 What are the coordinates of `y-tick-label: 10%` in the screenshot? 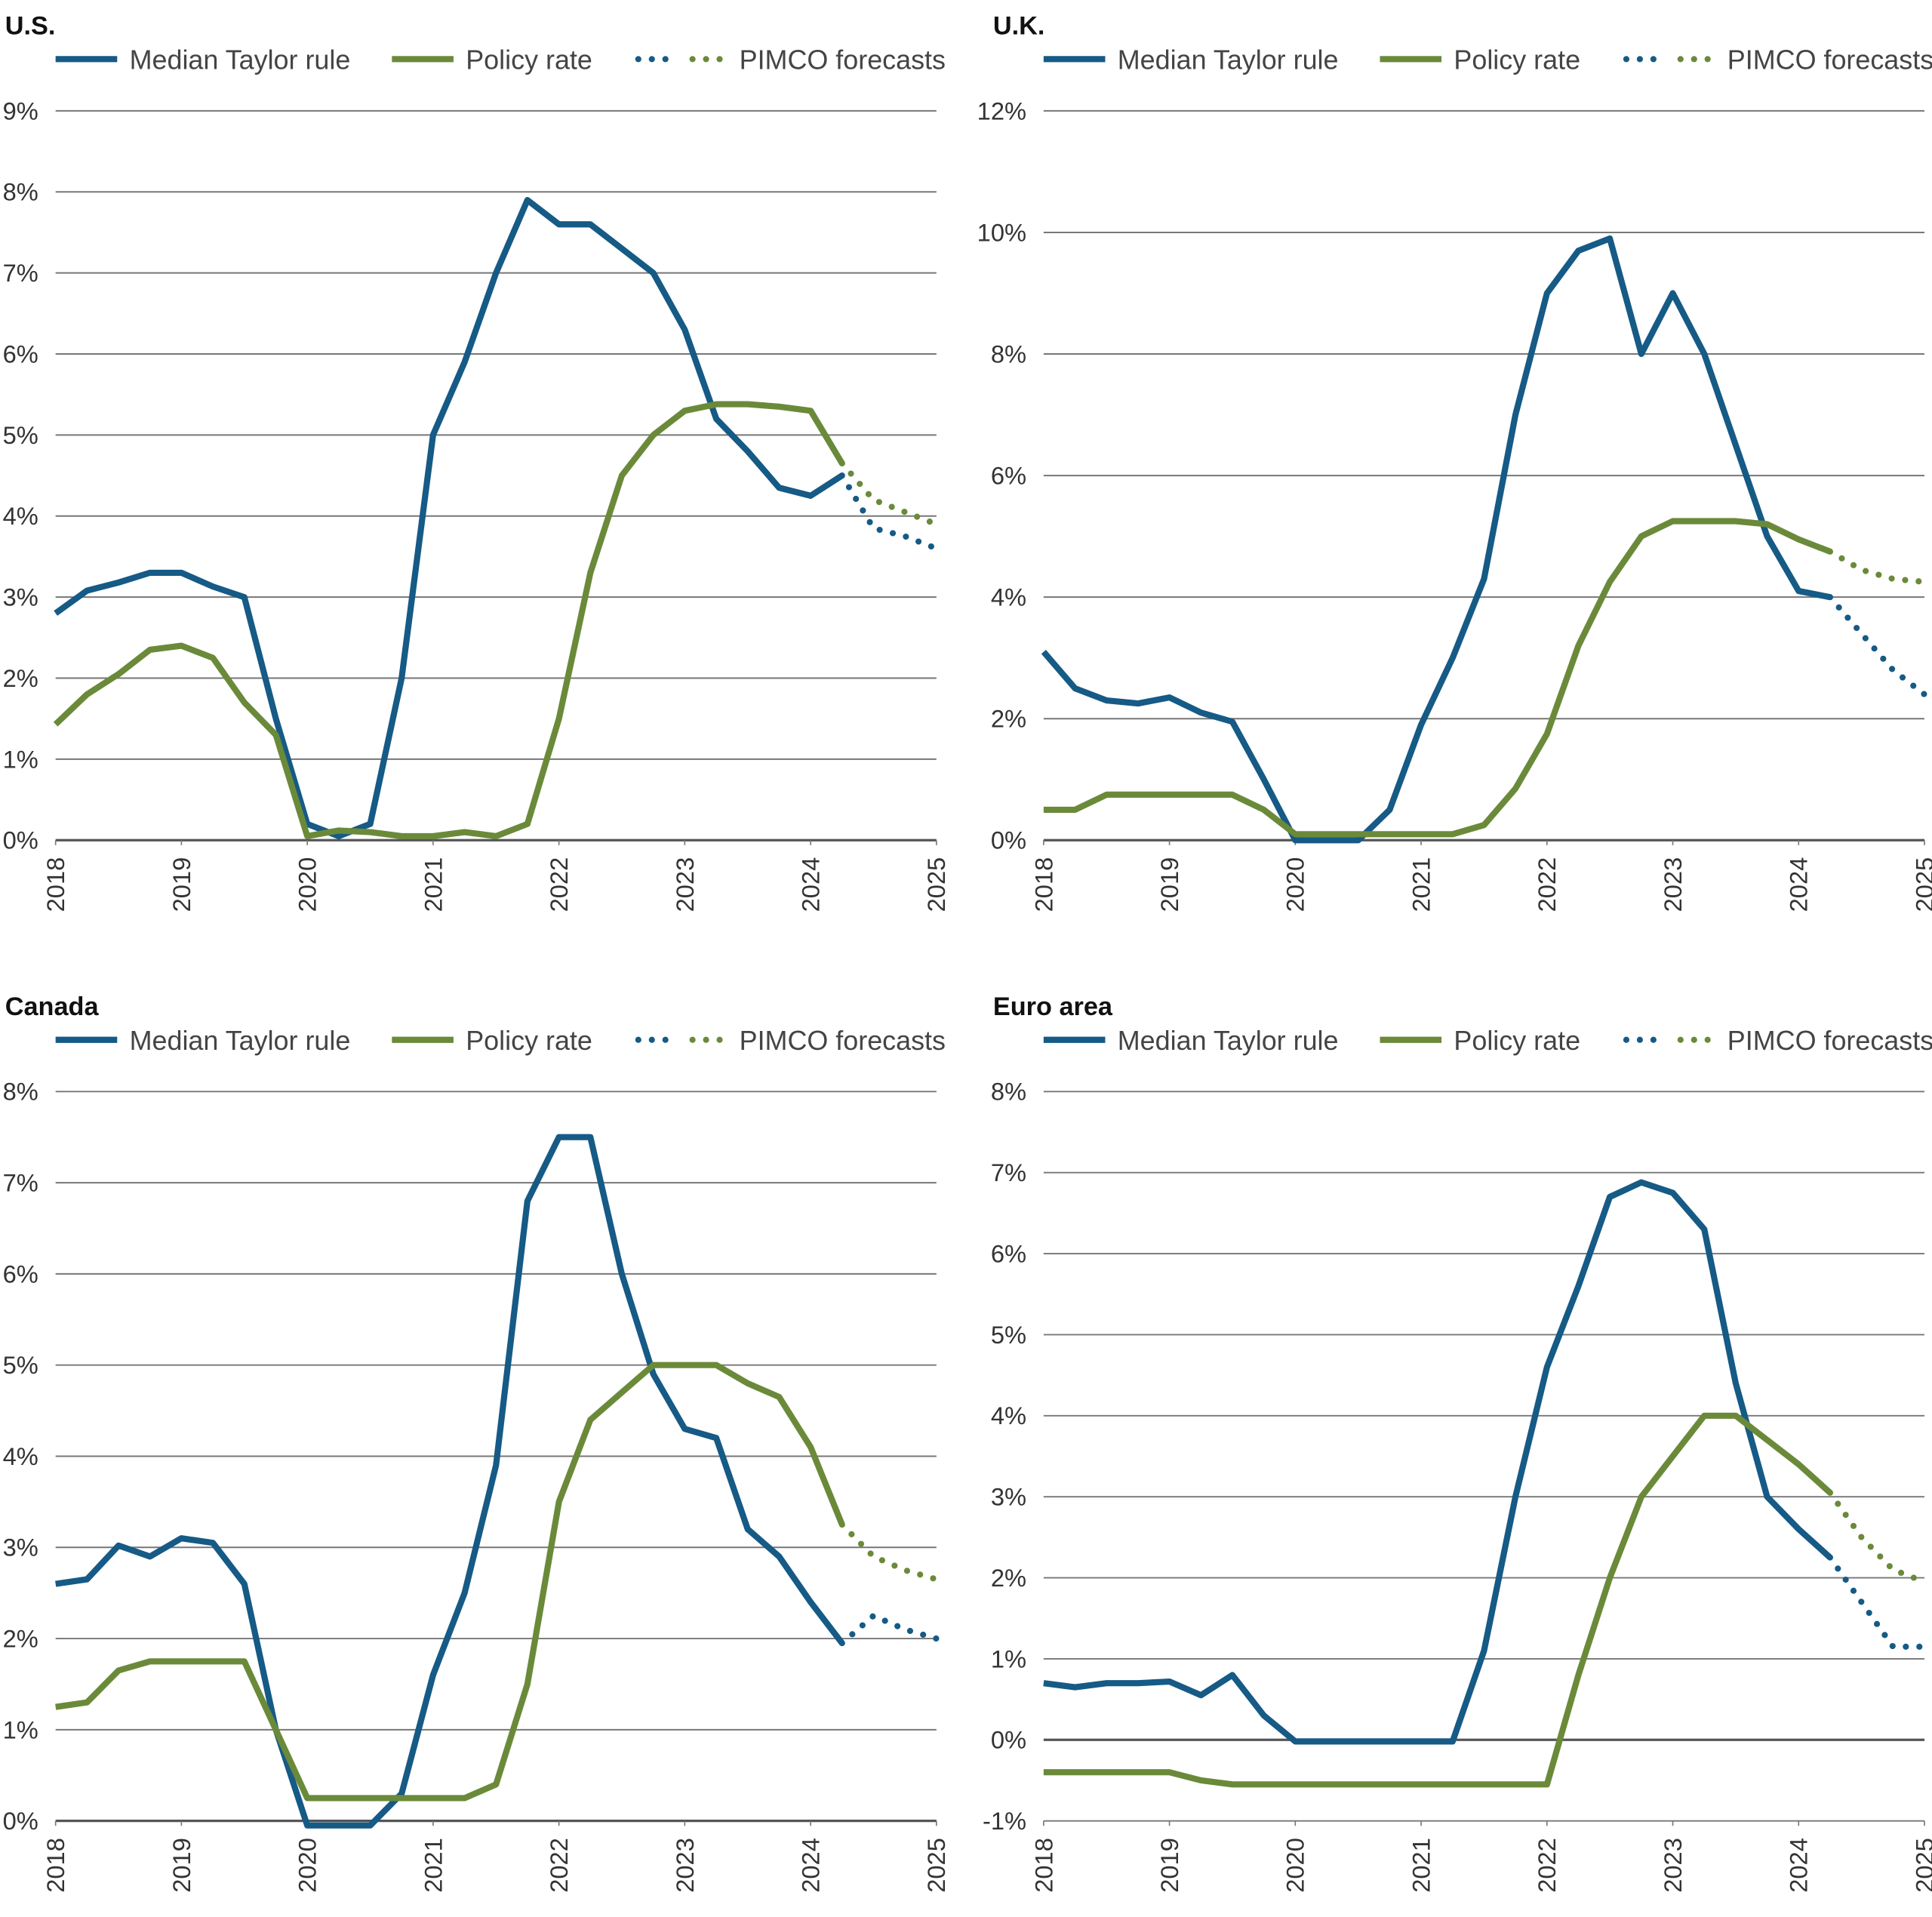 It's located at (1001, 232).